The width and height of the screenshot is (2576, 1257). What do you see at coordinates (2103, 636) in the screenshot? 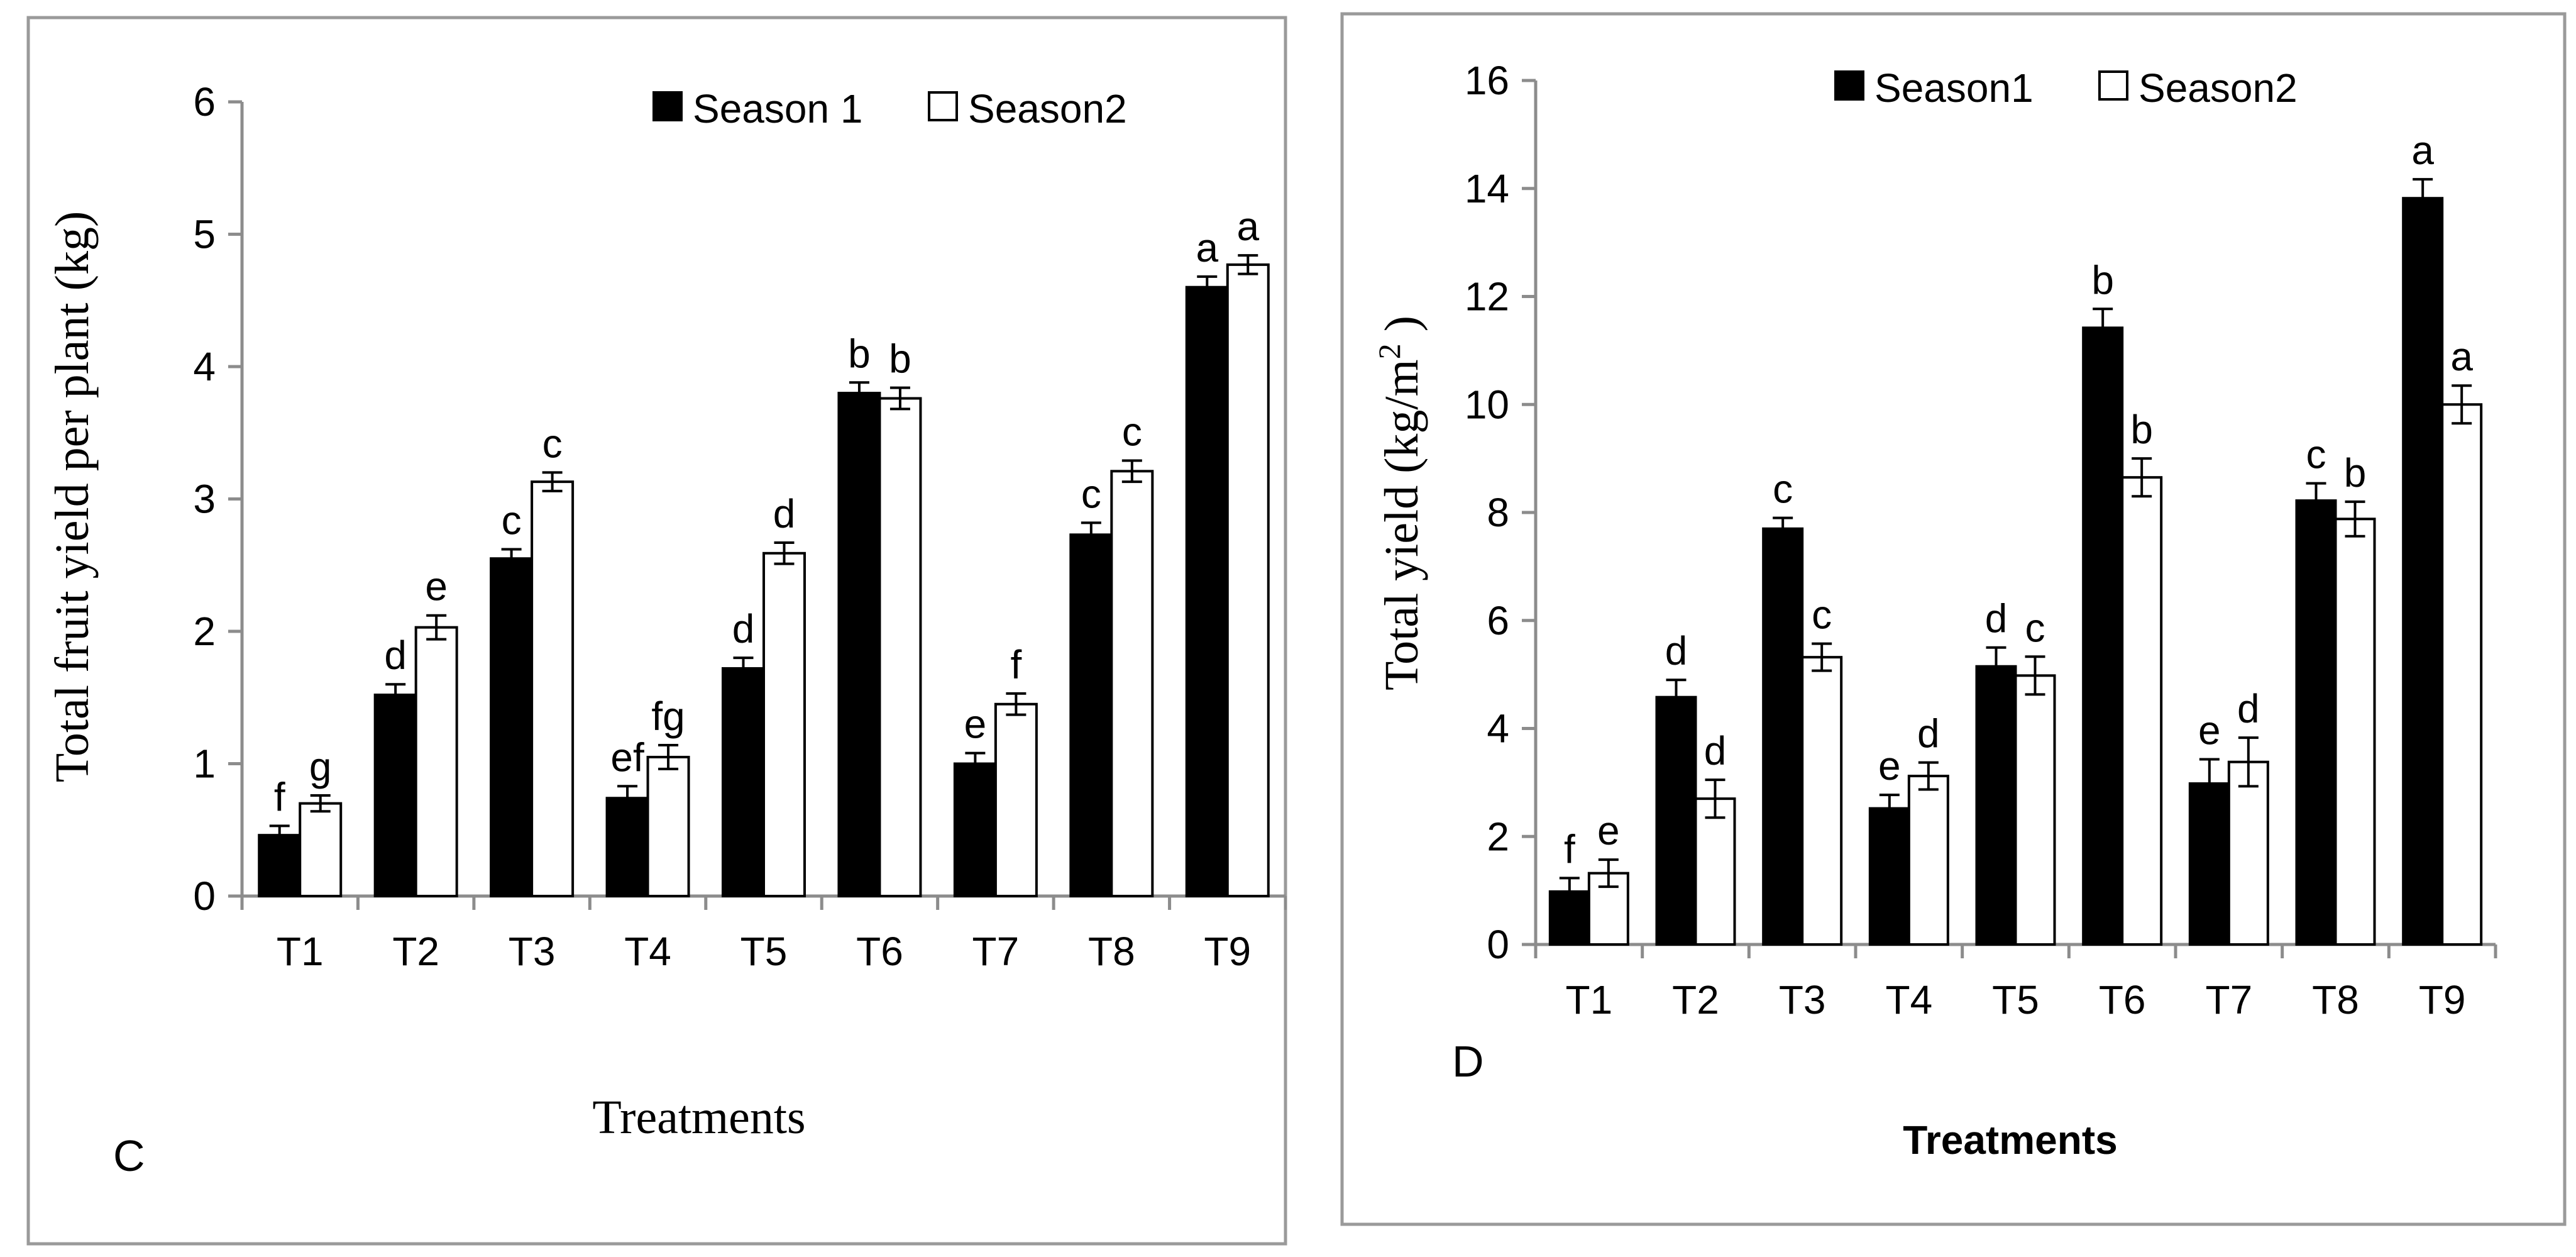
I see `panel-d-bar-season1-t6` at bounding box center [2103, 636].